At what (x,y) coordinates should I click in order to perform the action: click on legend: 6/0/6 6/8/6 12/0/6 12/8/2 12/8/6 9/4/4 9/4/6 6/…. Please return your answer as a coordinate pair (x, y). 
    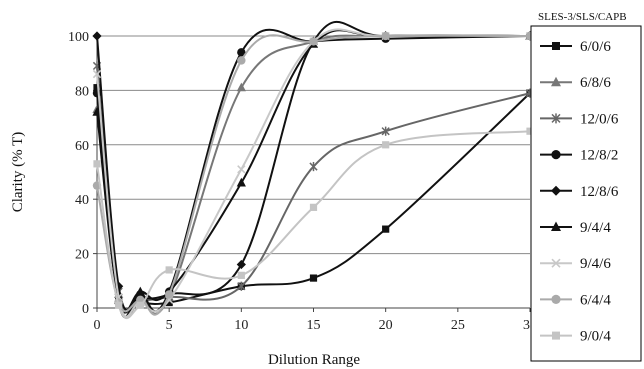
    Looking at the image, I should click on (579, 192).